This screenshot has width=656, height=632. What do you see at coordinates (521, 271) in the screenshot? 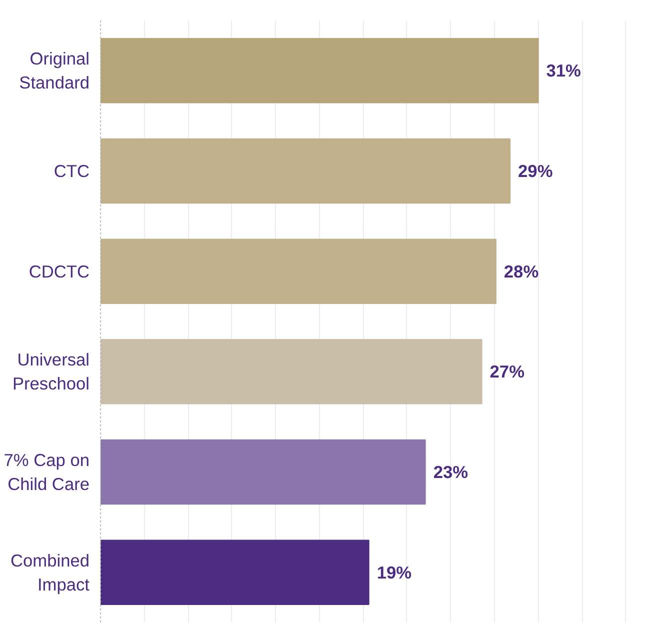
I see `data-label: 28%` at bounding box center [521, 271].